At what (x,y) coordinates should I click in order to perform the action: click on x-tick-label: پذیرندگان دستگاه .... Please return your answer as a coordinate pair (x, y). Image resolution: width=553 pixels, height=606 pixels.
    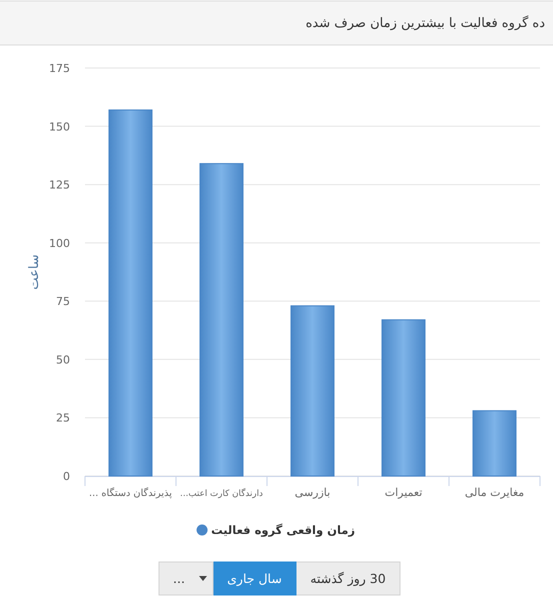
    Looking at the image, I should click on (130, 493).